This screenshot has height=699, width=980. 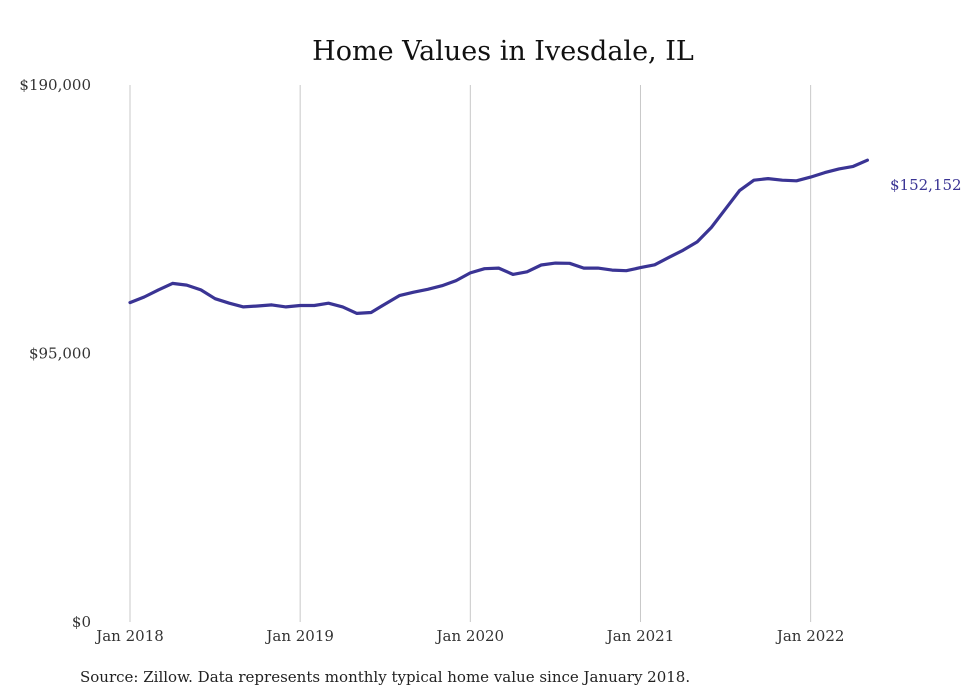 What do you see at coordinates (55, 85) in the screenshot?
I see `y-tick-label: $190,000` at bounding box center [55, 85].